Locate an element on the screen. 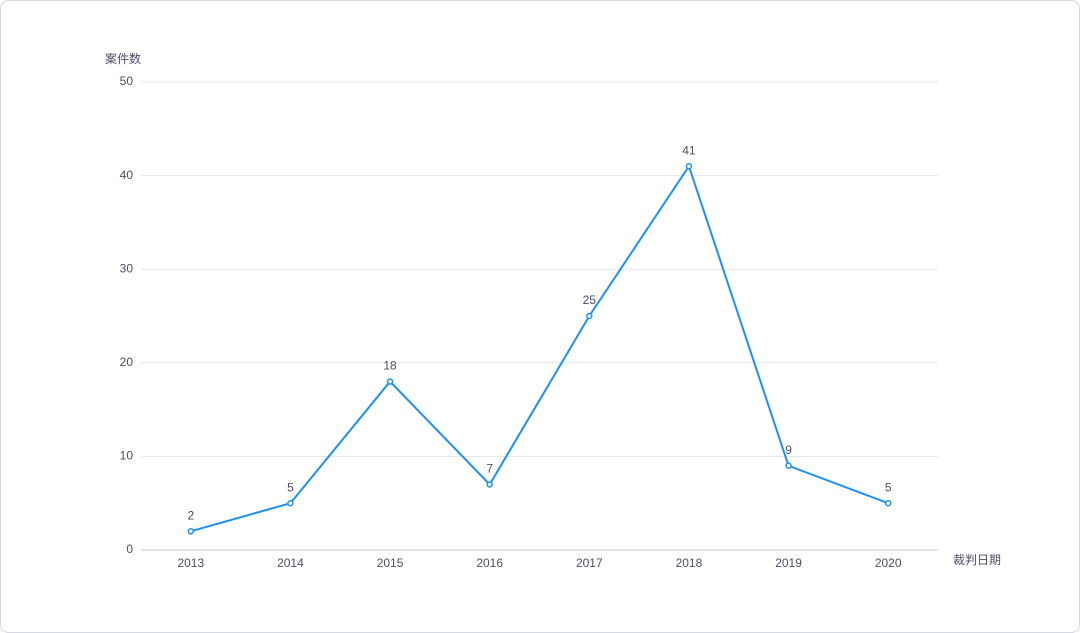  x-tick-label: 2019 is located at coordinates (788, 563).